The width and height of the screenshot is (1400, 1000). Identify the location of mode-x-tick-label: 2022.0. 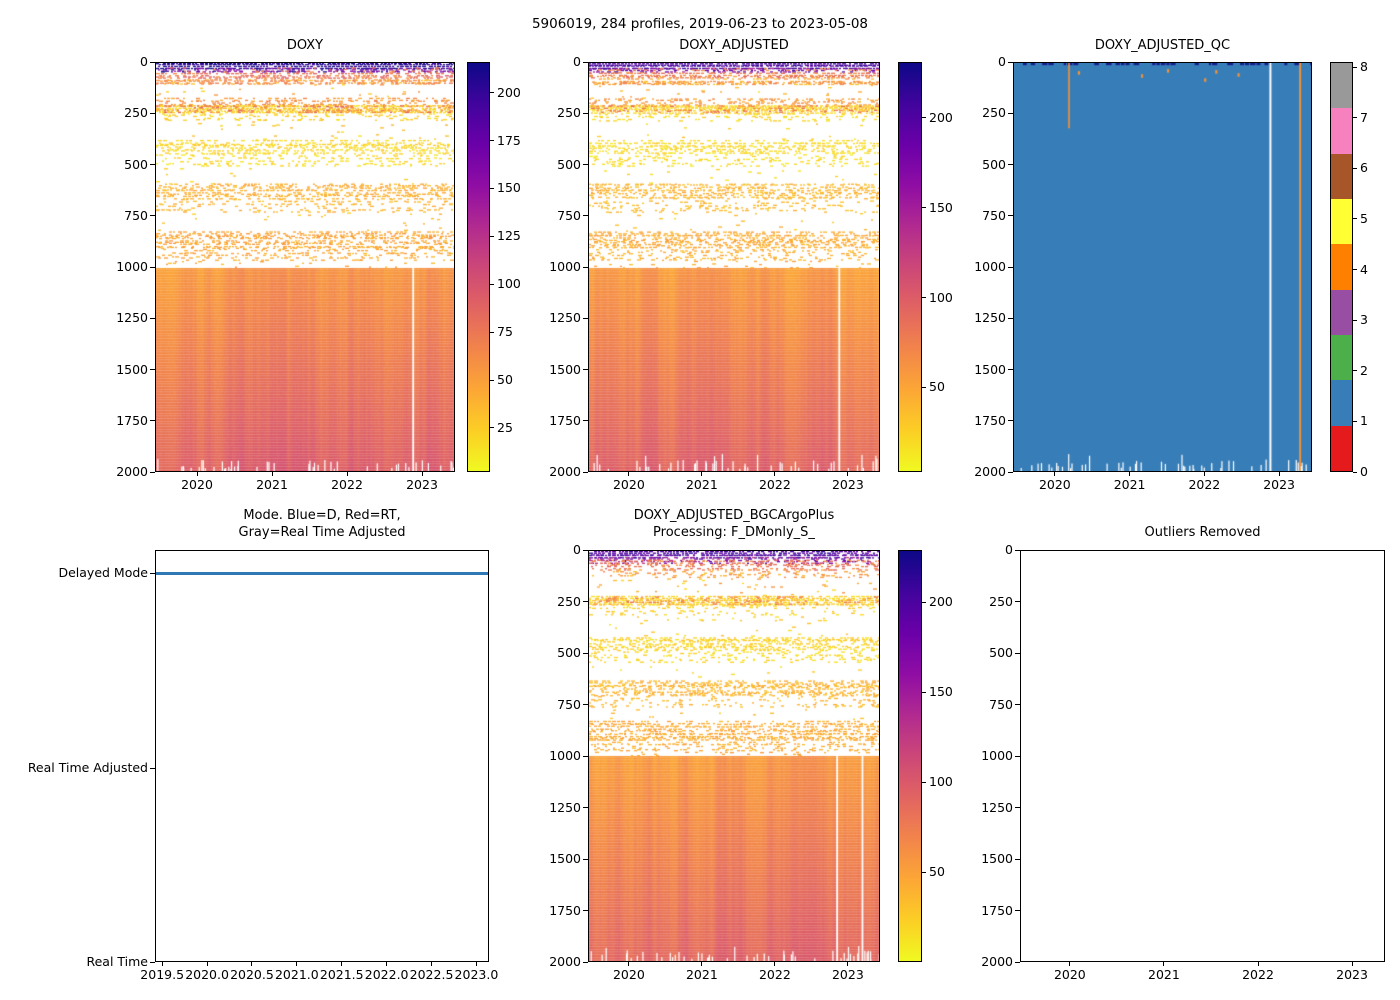
(386, 974).